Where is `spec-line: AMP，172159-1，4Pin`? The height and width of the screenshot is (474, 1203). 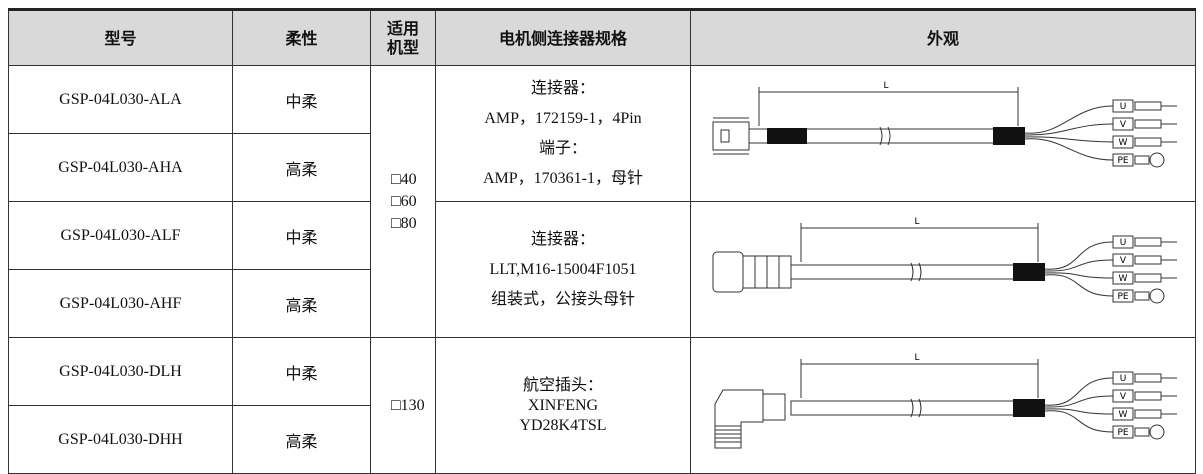 spec-line: AMP，172159-1，4Pin is located at coordinates (563, 118).